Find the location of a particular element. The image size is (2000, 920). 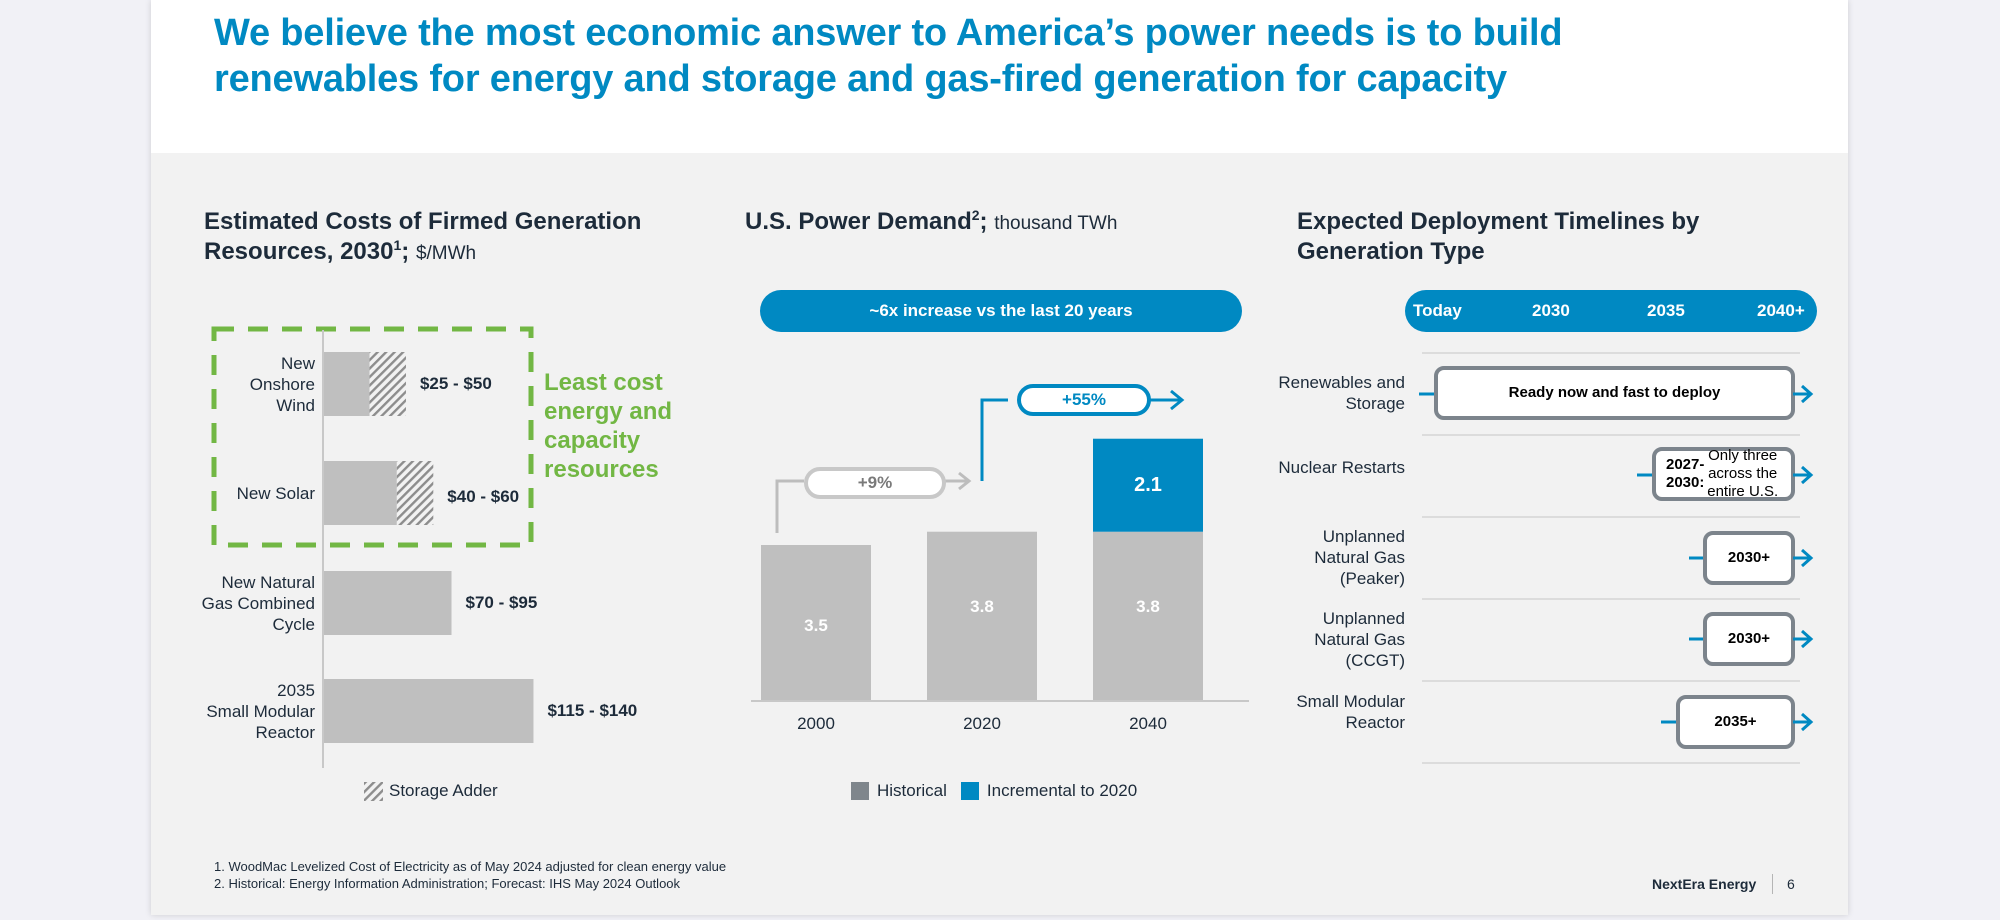

cost-category-line: Cycle is located at coordinates (293, 624).